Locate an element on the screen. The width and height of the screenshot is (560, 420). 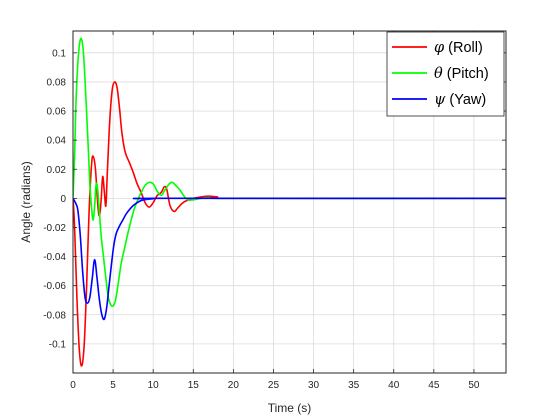
y-tick-label: 0 is located at coordinates (63, 199).